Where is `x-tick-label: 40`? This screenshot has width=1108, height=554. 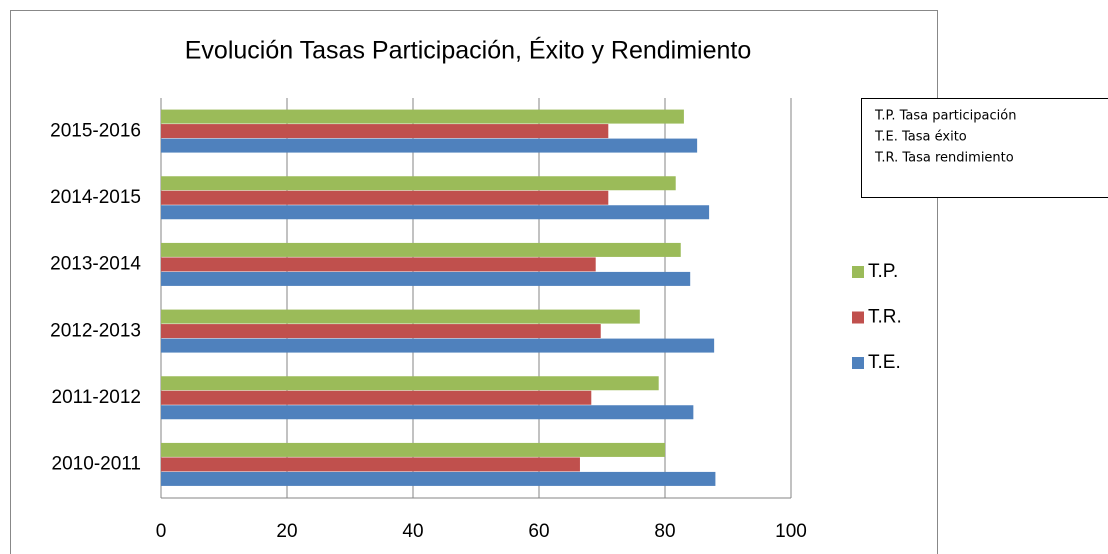 x-tick-label: 40 is located at coordinates (412, 531).